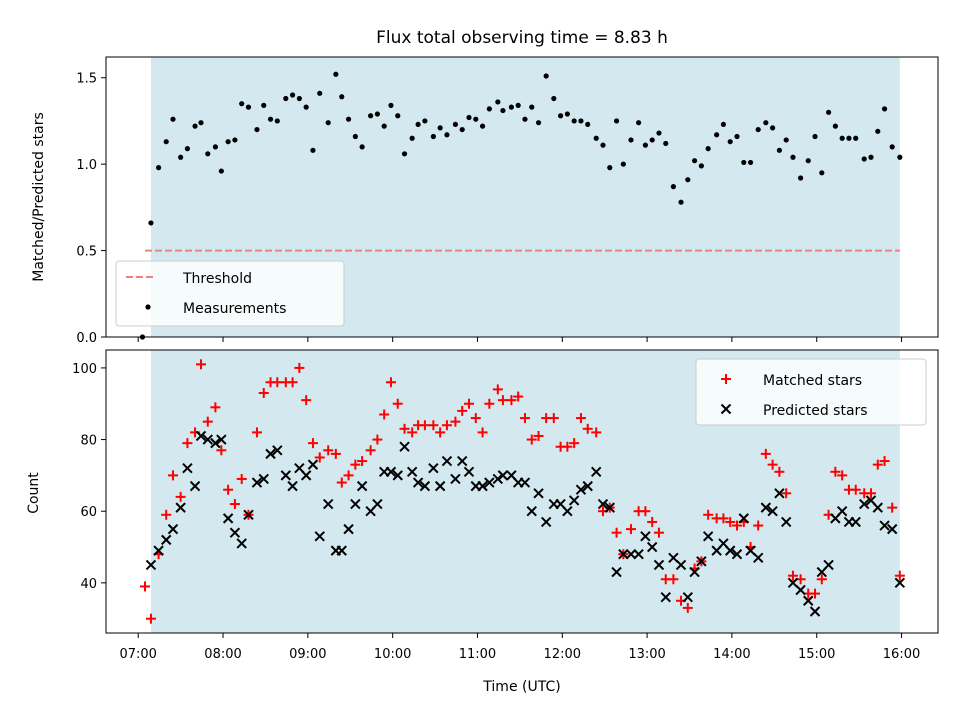 The height and width of the screenshot is (724, 960). Describe the element at coordinates (811, 392) in the screenshot. I see `count-legend` at that location.